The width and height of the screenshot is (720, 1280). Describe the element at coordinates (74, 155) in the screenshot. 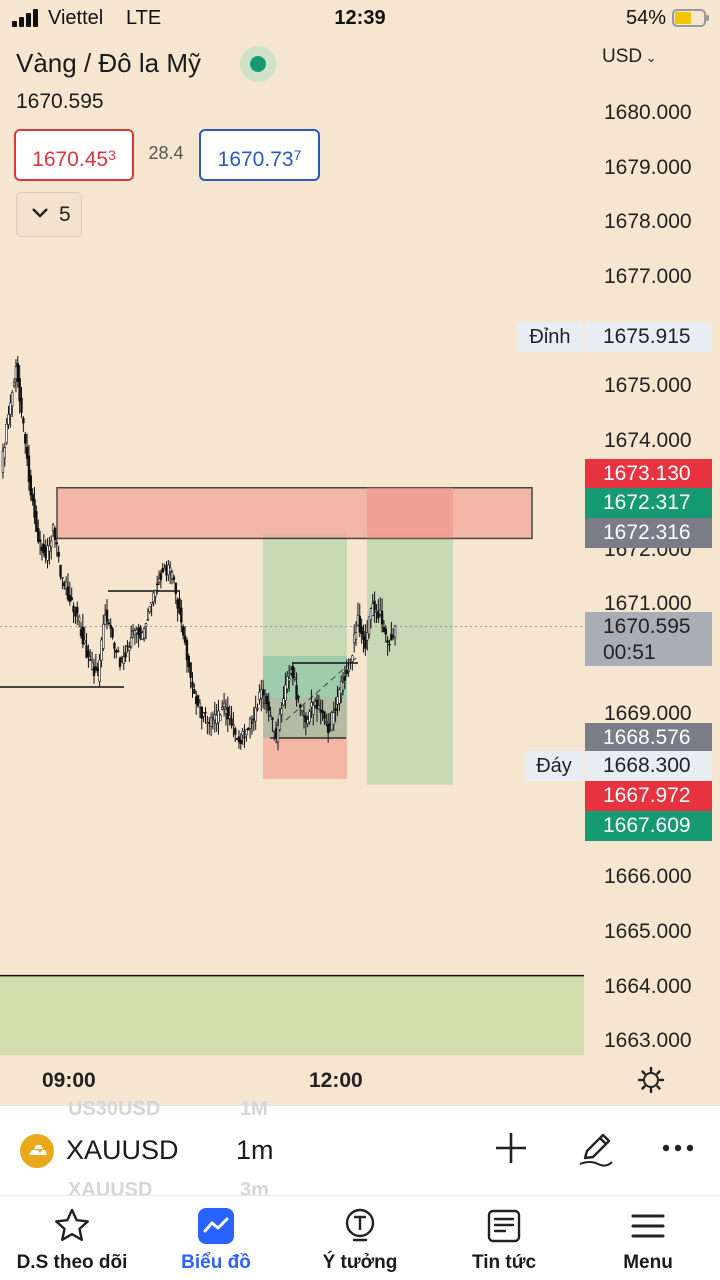

I see `sell-button: 1670.453` at that location.